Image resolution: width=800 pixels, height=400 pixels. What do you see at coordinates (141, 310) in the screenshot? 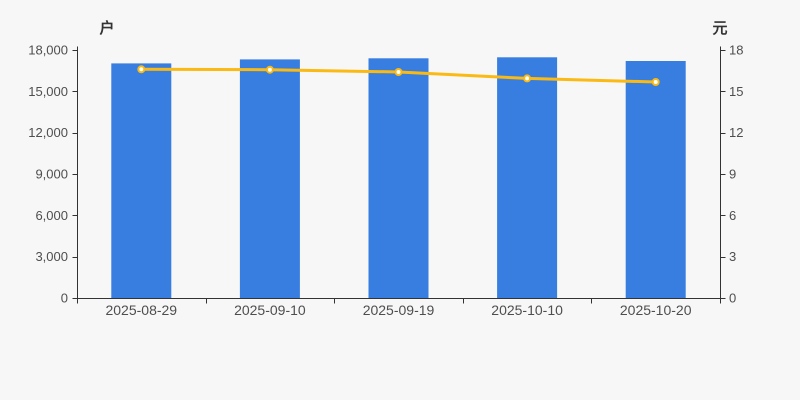
I see `x-axis-date-label: 2025-08-29` at bounding box center [141, 310].